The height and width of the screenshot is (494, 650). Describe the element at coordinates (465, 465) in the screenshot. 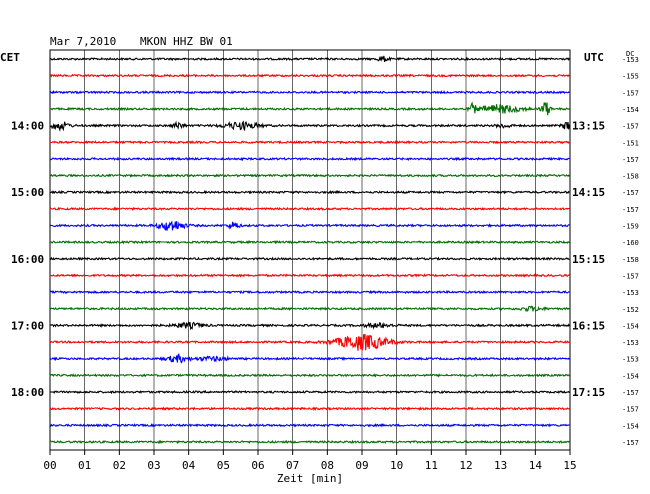

I see `x-tick-label: 12` at that location.